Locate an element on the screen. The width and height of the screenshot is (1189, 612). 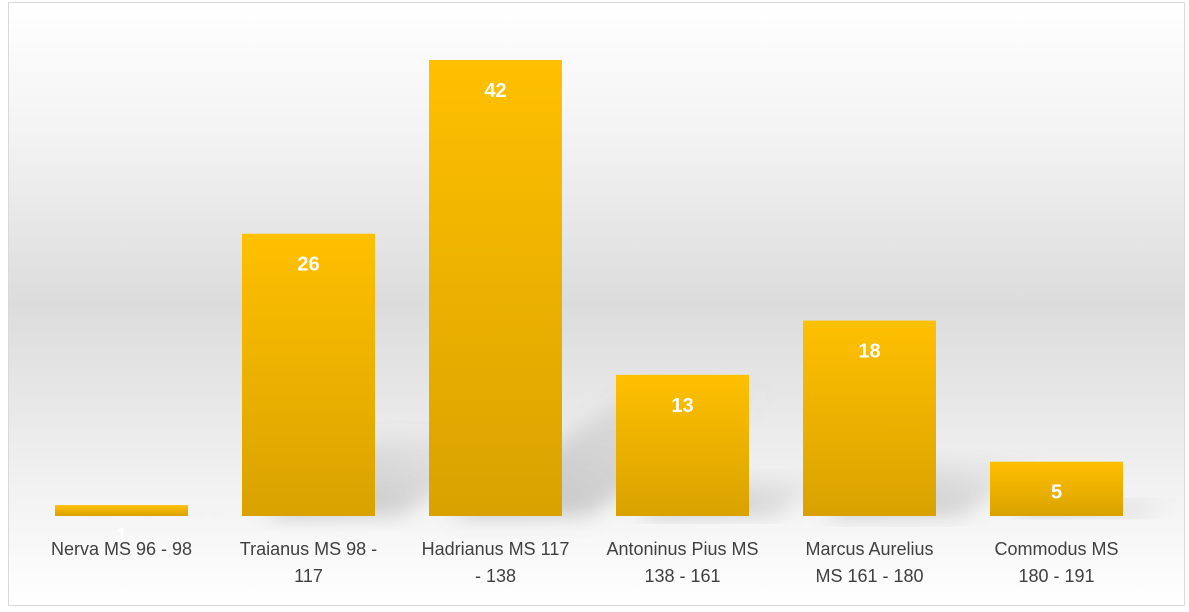
category-label: Commodus MS 180 - 191 is located at coordinates (1056, 562).